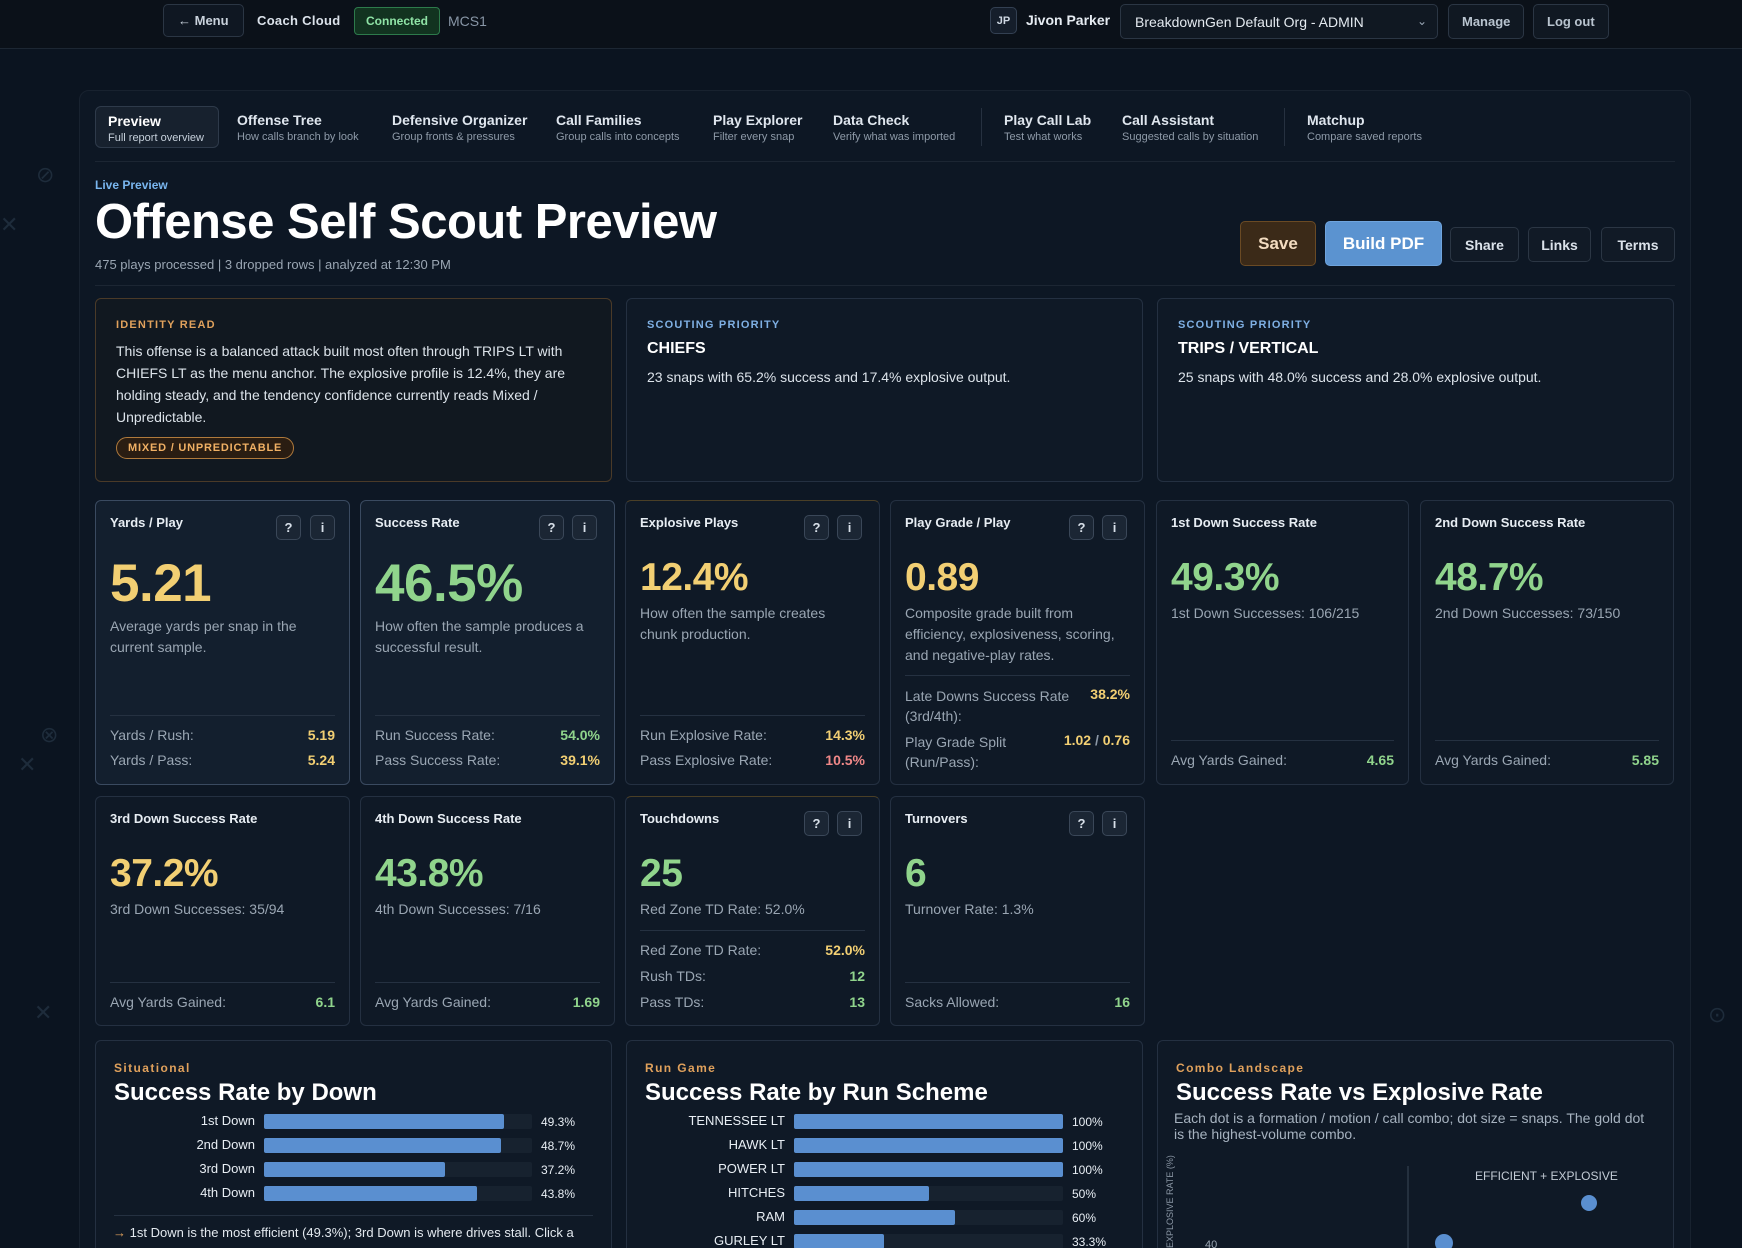 The image size is (1742, 1248). What do you see at coordinates (694, 577) in the screenshot?
I see `metric-value: 12.4%` at bounding box center [694, 577].